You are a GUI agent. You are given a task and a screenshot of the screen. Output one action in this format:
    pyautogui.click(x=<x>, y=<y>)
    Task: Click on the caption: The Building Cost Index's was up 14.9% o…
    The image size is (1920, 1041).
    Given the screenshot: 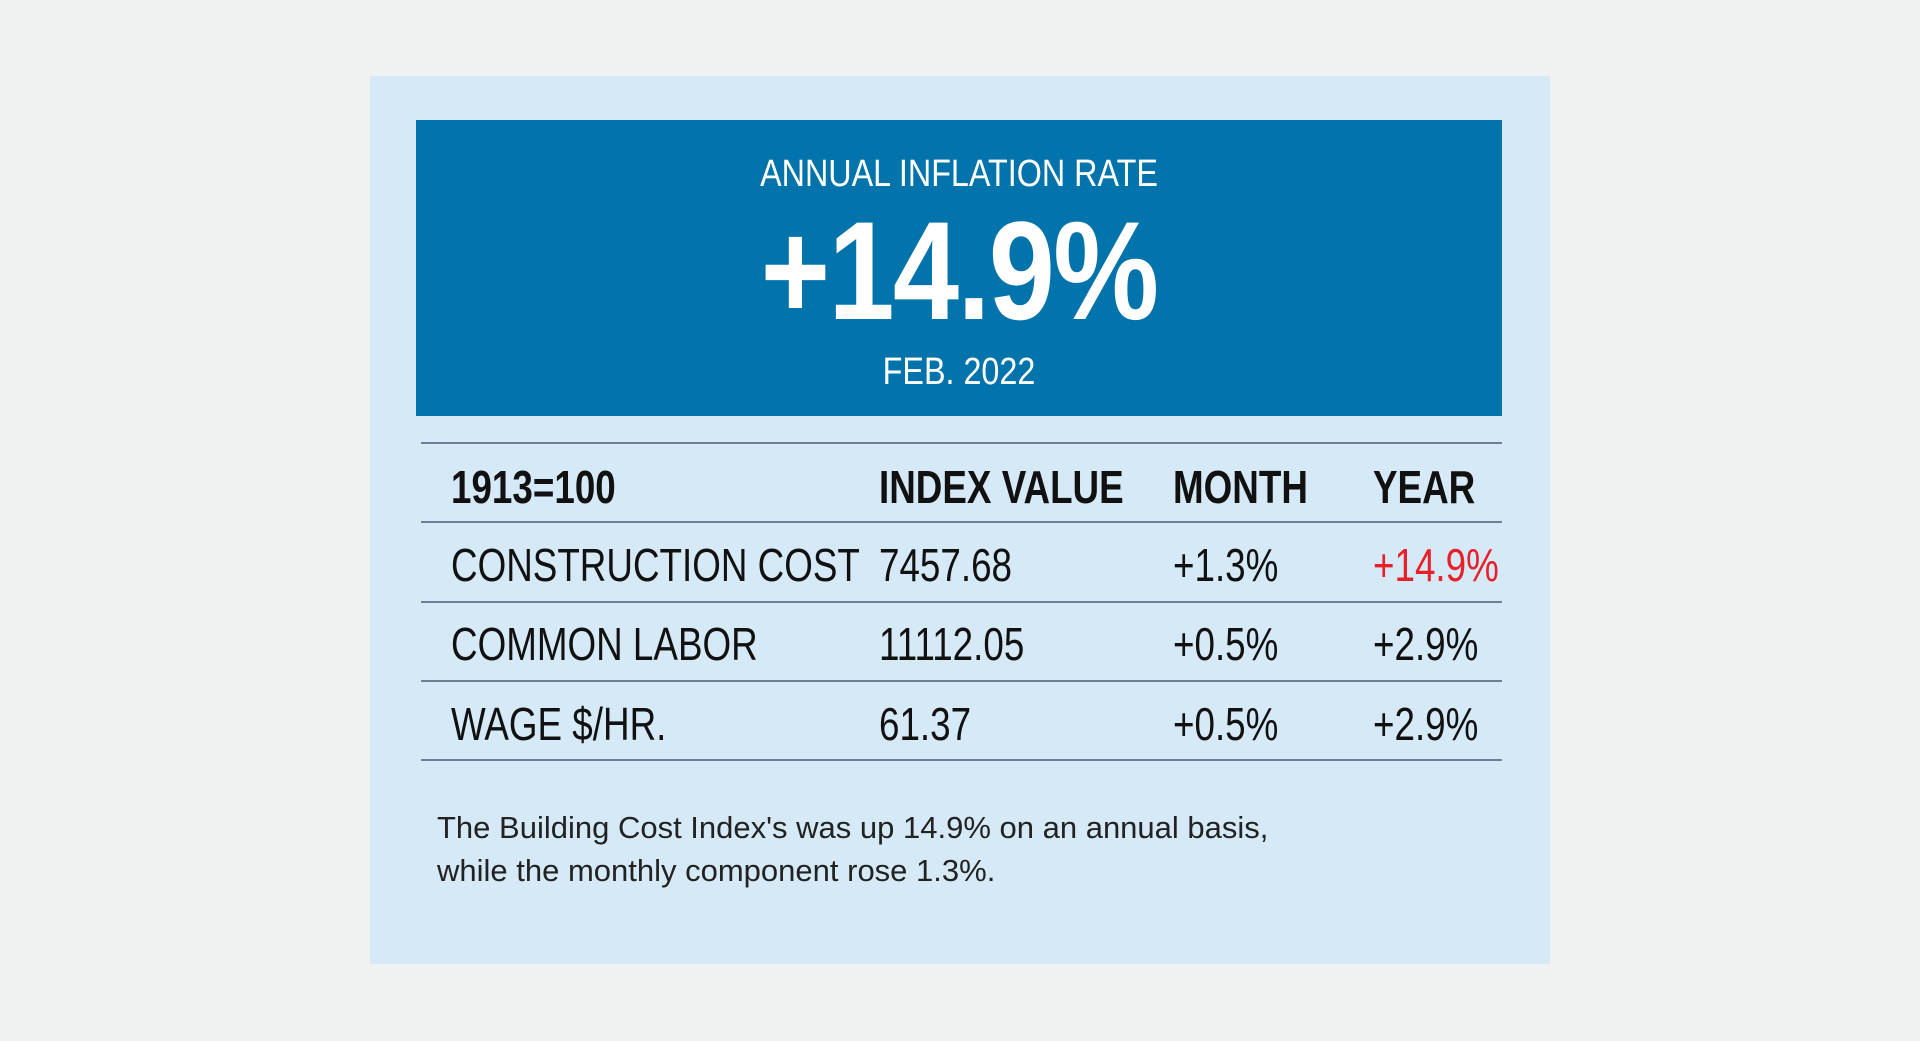 What is the action you would take?
    pyautogui.click(x=852, y=849)
    